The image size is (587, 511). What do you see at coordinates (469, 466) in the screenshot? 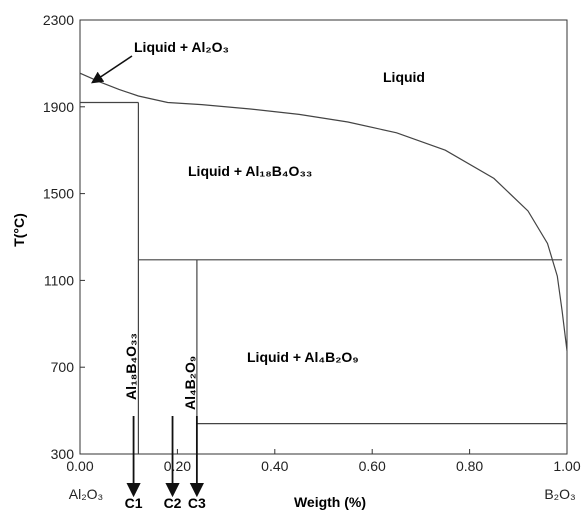
I see `x-tick-label: 0.80` at bounding box center [469, 466].